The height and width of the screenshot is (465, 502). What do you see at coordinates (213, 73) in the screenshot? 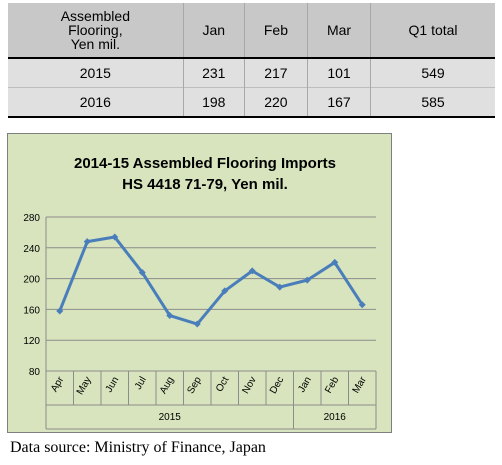
I see `table-cell: 231` at bounding box center [213, 73].